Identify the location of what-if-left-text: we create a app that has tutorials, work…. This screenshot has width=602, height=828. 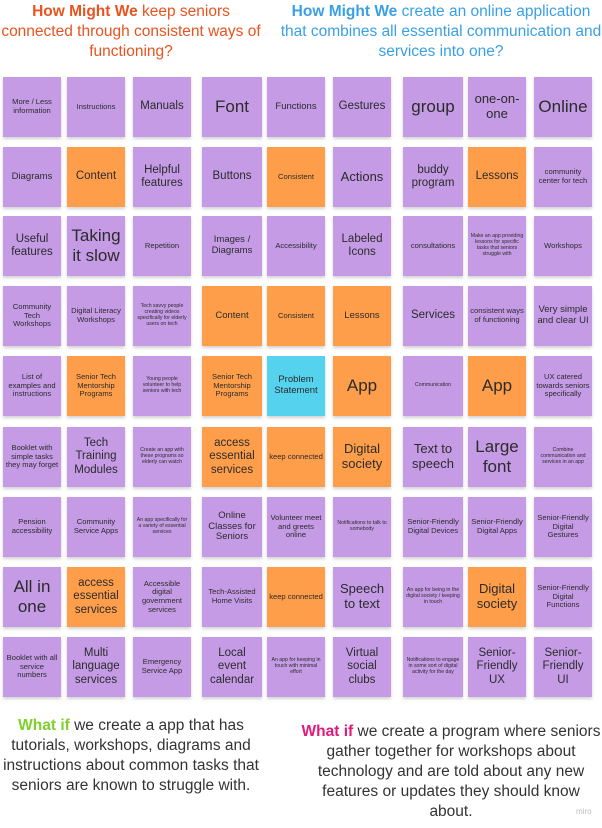
(131, 755).